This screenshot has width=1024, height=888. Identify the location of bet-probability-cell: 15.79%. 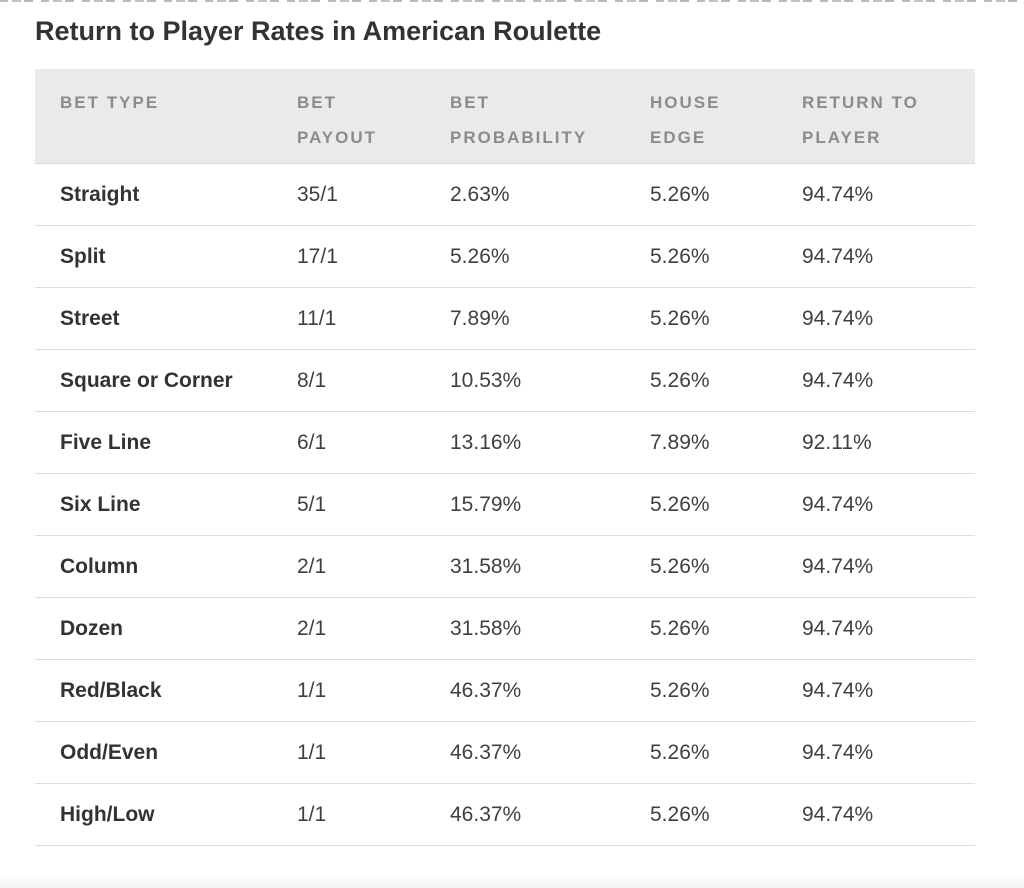
(550, 504).